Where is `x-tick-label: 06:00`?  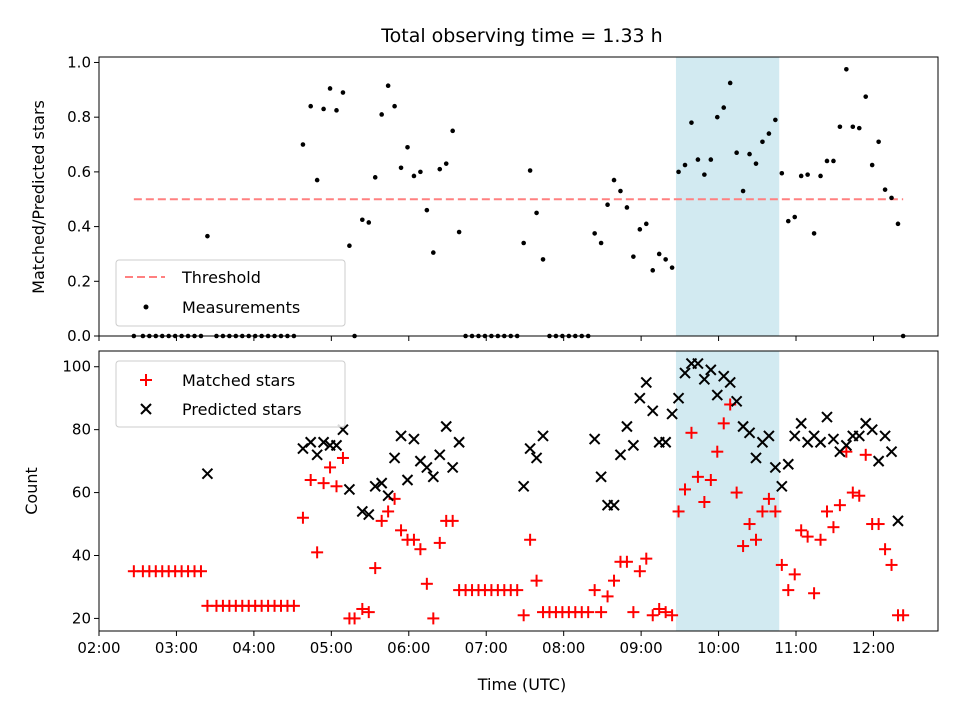
x-tick-label: 06:00 is located at coordinates (408, 648).